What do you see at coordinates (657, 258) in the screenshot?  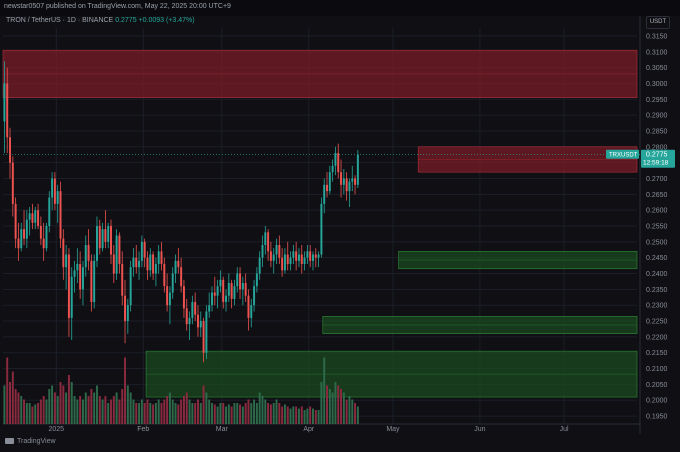 I see `y-tick-label: 0.2450` at bounding box center [657, 258].